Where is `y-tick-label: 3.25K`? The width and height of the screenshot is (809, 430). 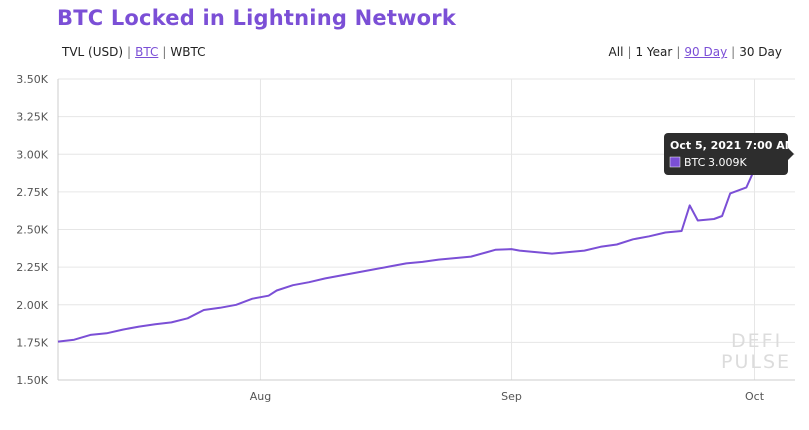
y-tick-label: 3.25K is located at coordinates (32, 117).